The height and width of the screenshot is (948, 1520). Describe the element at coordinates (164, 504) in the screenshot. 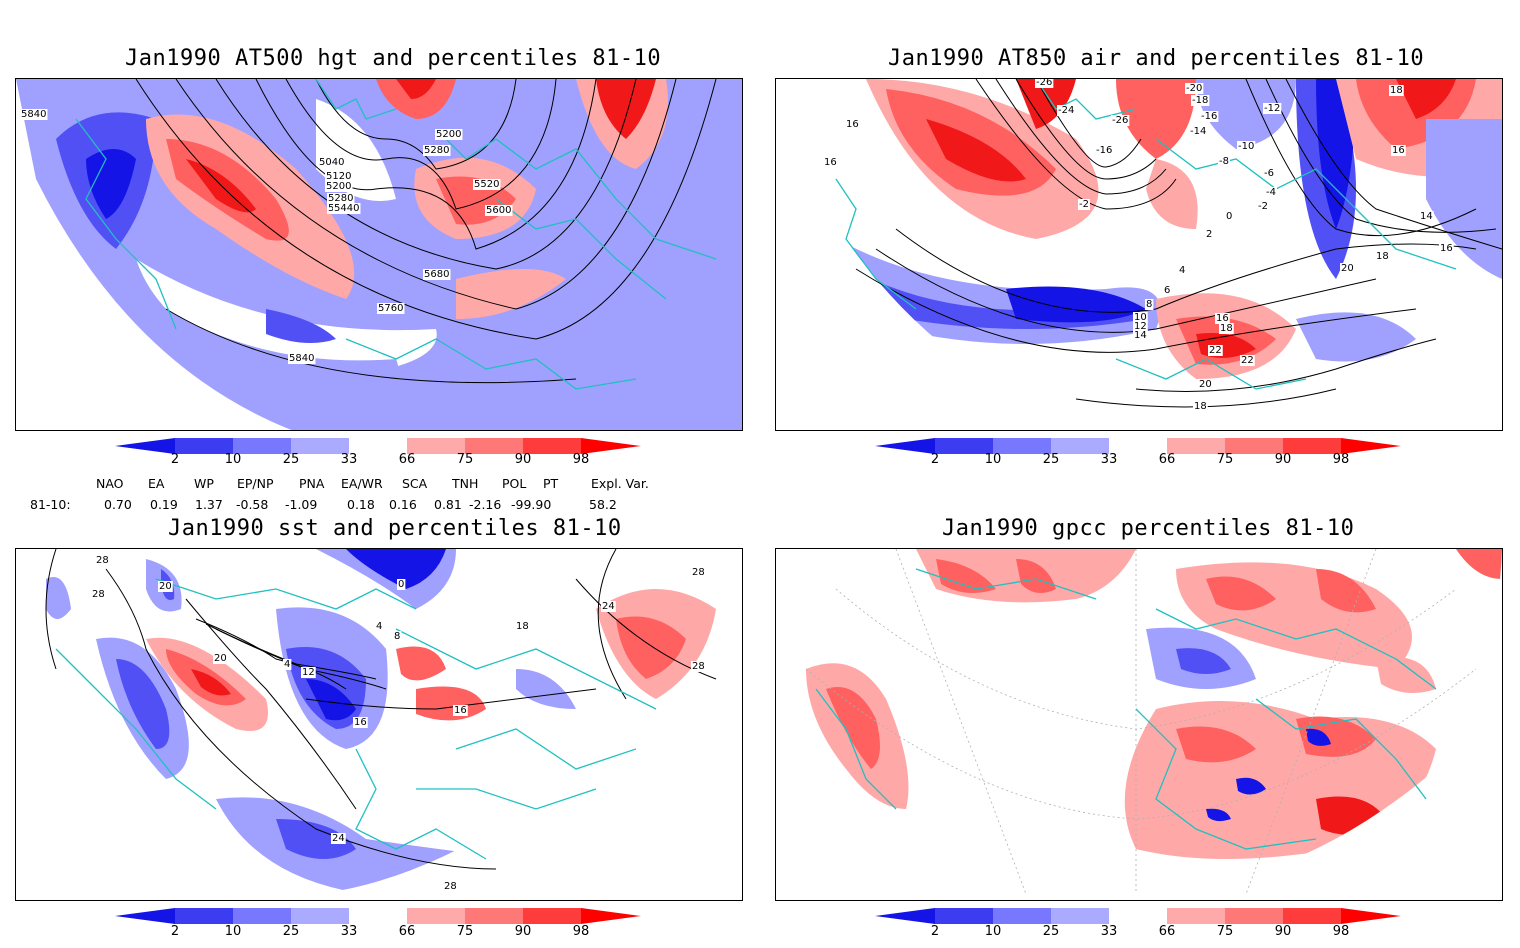

I see `index-value: 0.19` at that location.